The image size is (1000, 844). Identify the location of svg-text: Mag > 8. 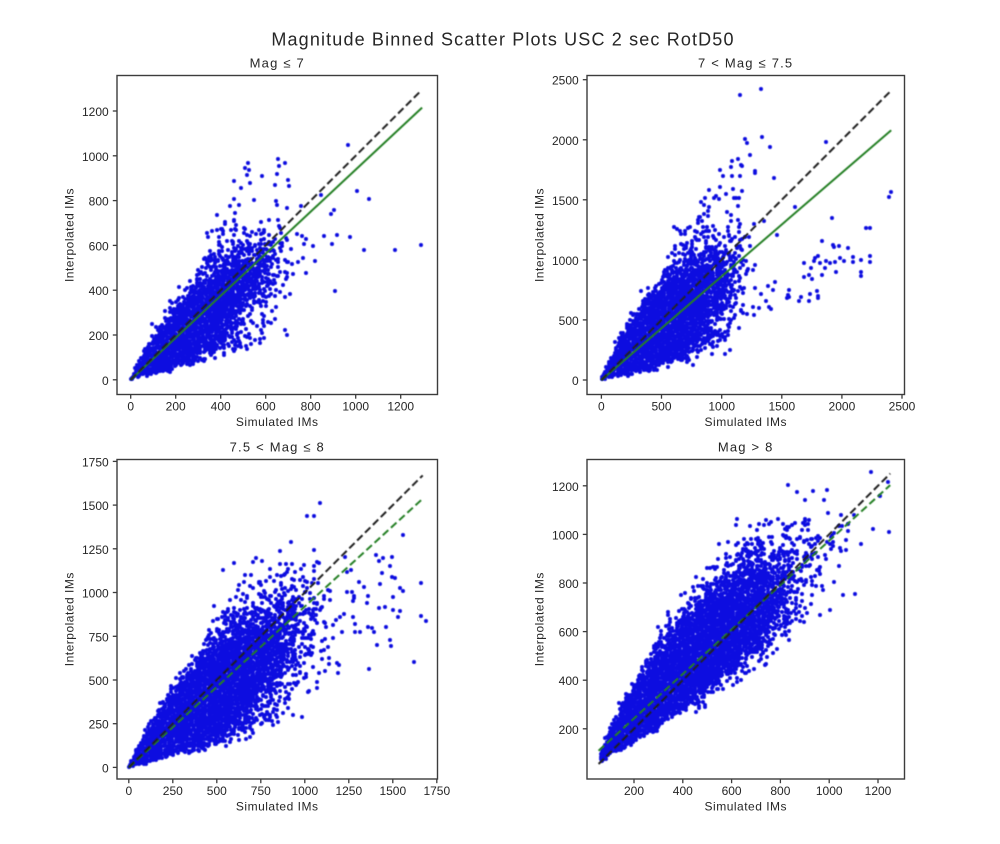
(746, 447).